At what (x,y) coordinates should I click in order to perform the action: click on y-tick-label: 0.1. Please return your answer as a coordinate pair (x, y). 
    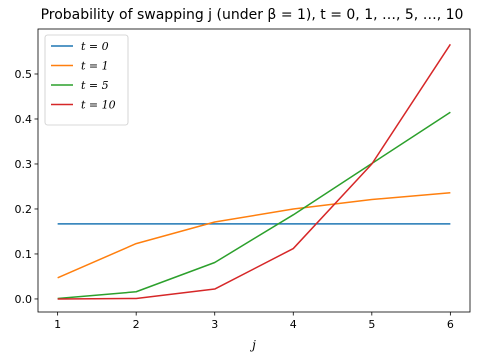
    Looking at the image, I should click on (24, 254).